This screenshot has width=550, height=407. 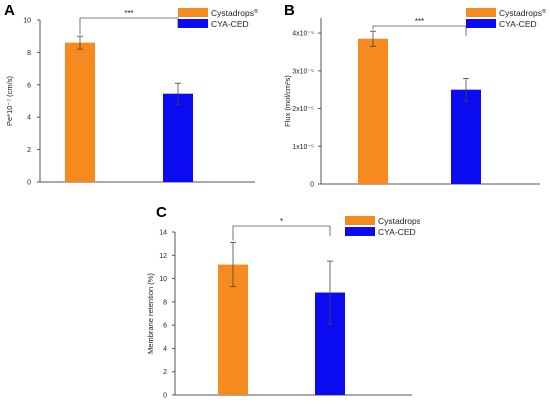 What do you see at coordinates (9, 10) in the screenshot?
I see `panel-label-a: A` at bounding box center [9, 10].